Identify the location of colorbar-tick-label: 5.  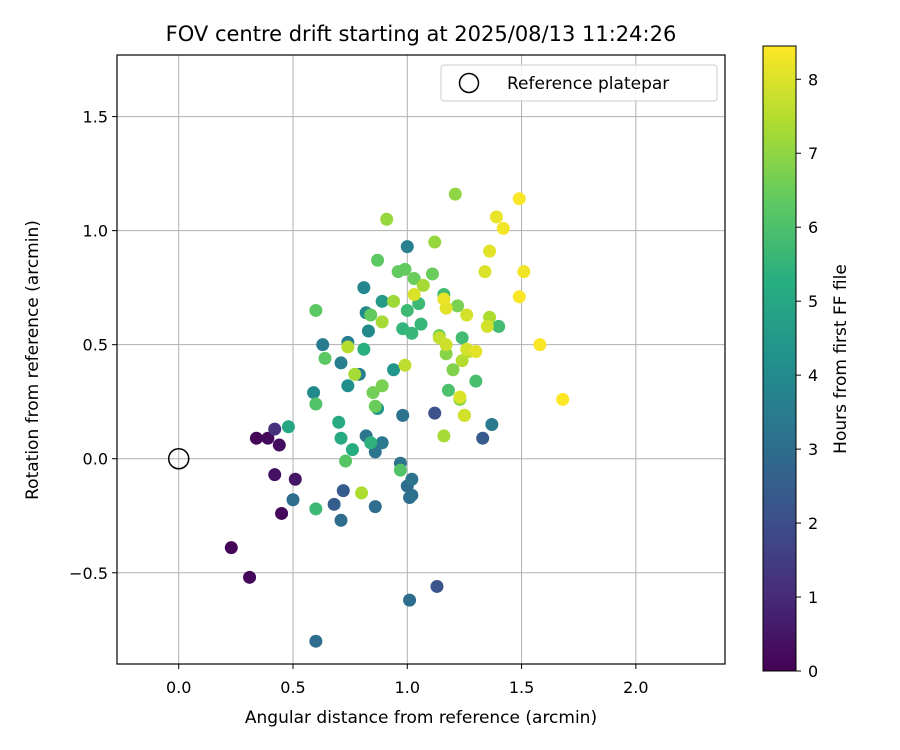
(813, 301).